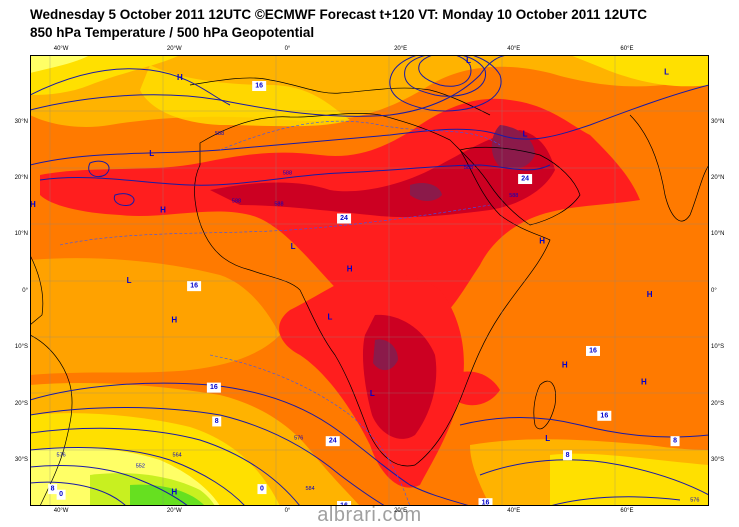 This screenshot has height=527, width=739. I want to click on lon-tick-label-bottom: 20°W, so click(174, 511).